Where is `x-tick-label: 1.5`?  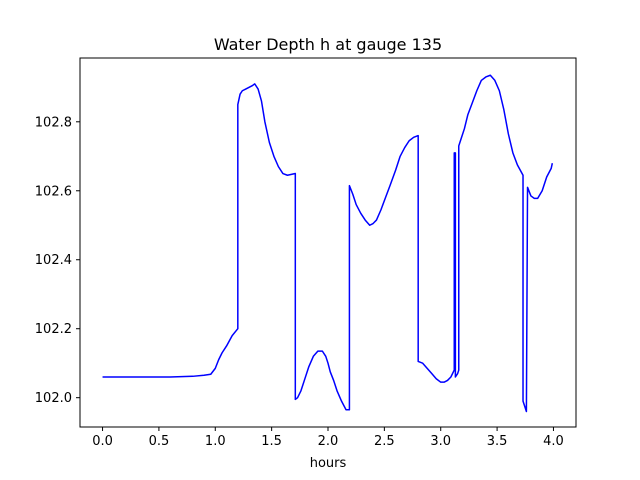
x-tick-label: 1.5 is located at coordinates (271, 441).